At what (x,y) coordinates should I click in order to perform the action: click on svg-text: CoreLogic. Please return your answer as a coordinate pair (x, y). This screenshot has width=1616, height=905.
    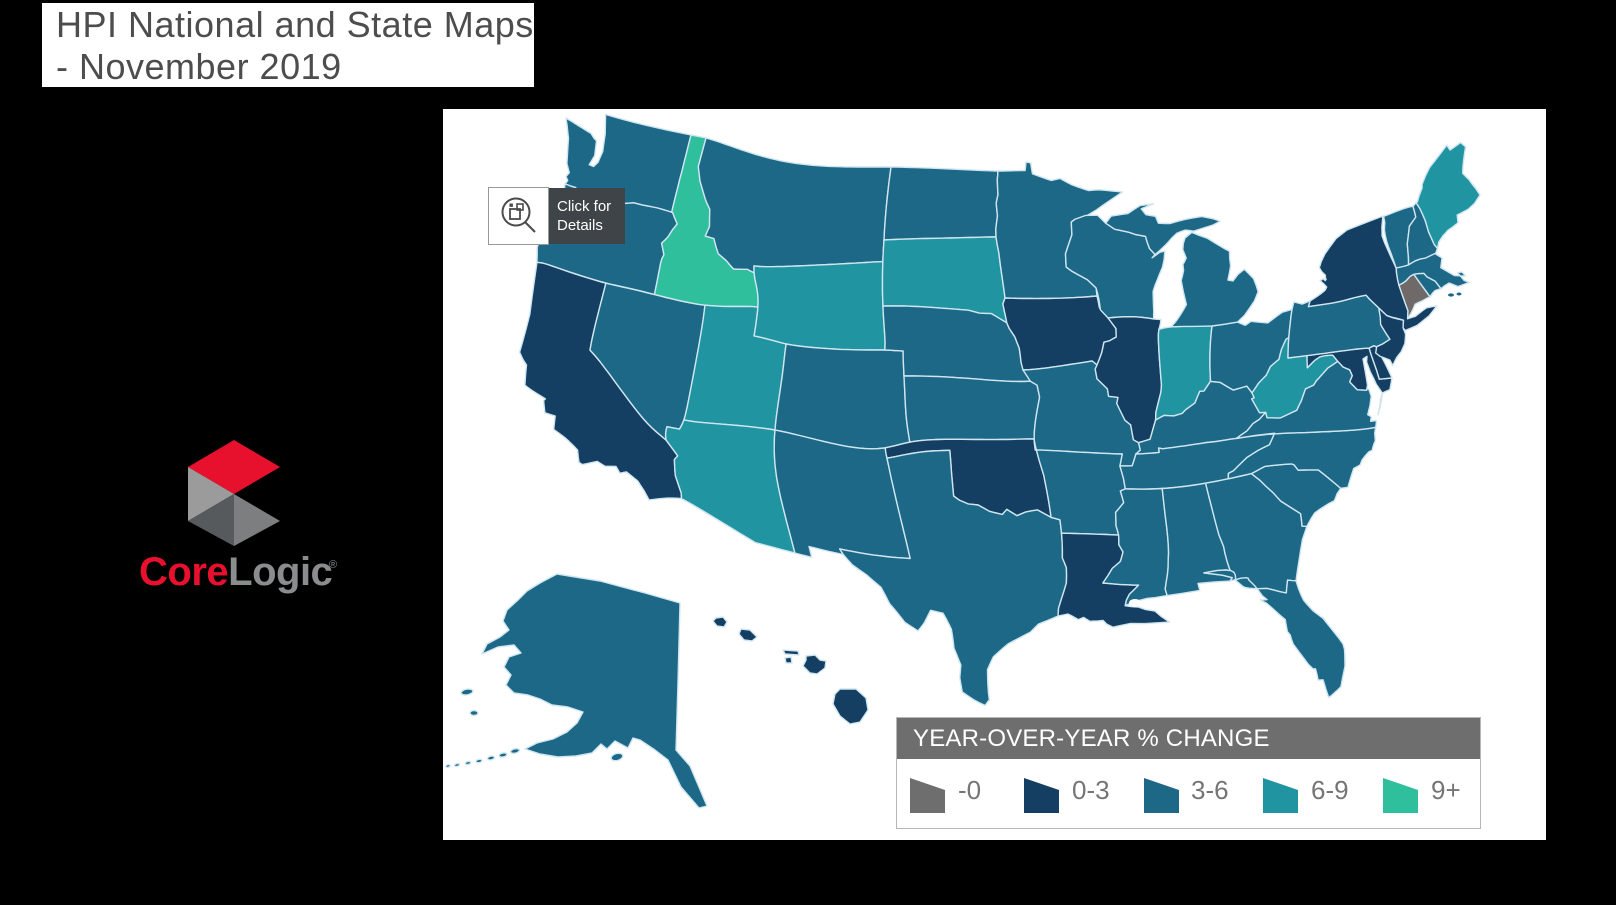
    Looking at the image, I should click on (236, 572).